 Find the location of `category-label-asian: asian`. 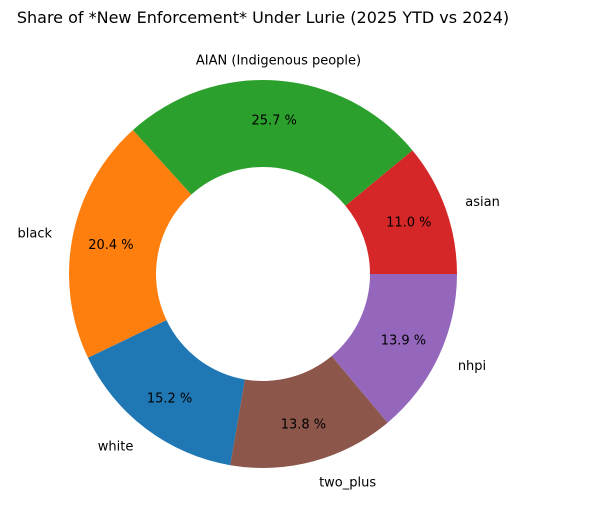

category-label-asian: asian is located at coordinates (482, 202).